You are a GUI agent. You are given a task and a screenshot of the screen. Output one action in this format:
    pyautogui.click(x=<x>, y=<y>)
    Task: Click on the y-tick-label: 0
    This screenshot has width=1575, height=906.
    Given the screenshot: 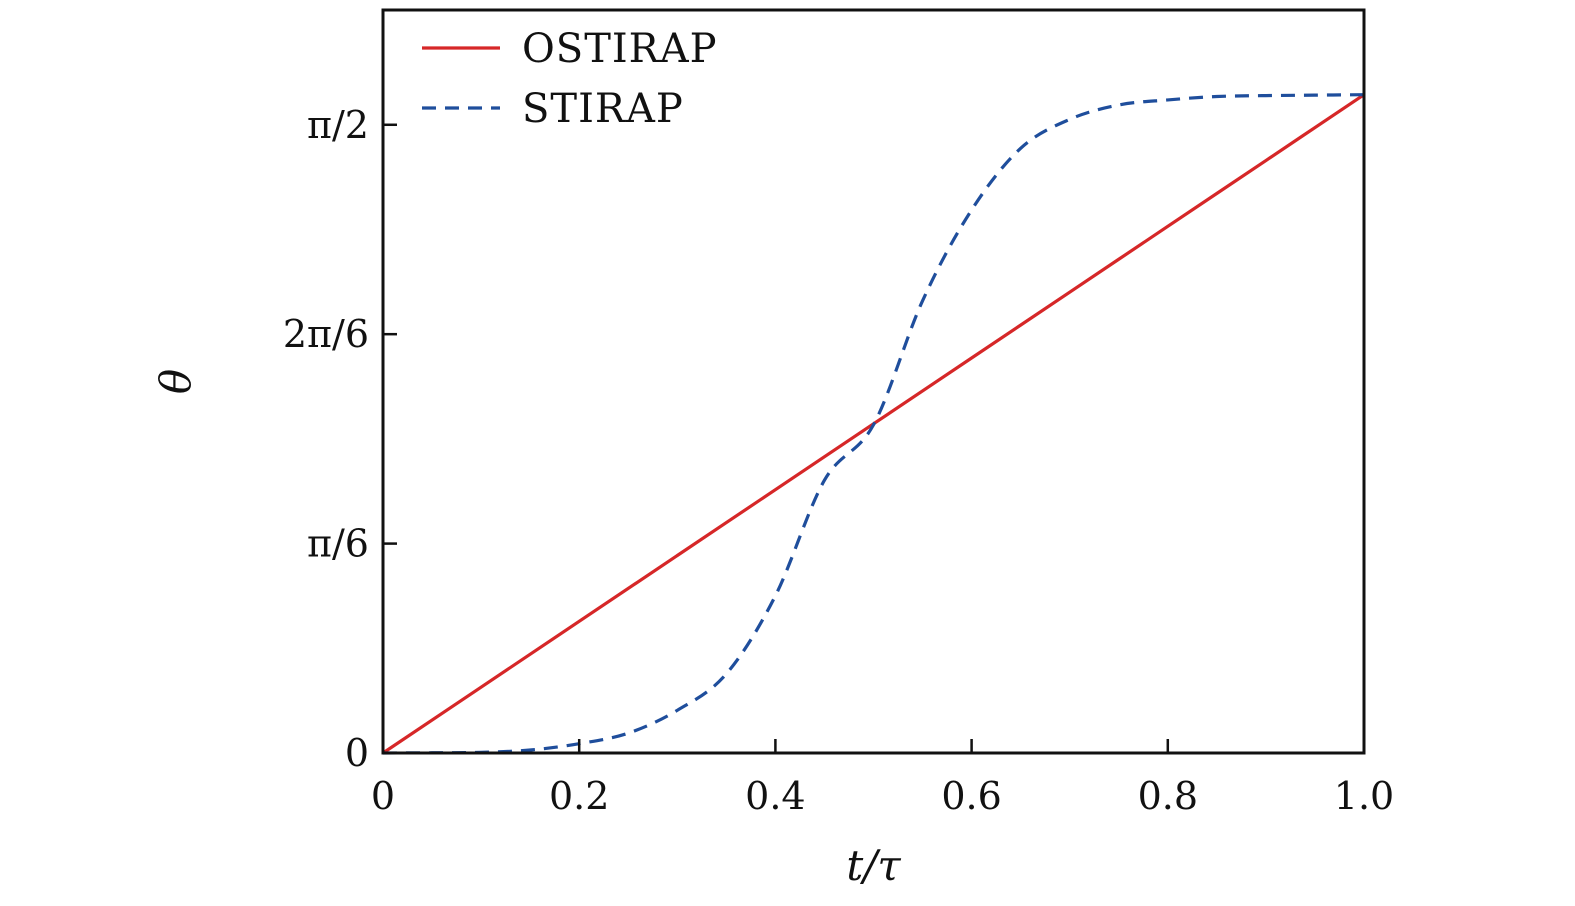 What is the action you would take?
    pyautogui.click(x=357, y=753)
    